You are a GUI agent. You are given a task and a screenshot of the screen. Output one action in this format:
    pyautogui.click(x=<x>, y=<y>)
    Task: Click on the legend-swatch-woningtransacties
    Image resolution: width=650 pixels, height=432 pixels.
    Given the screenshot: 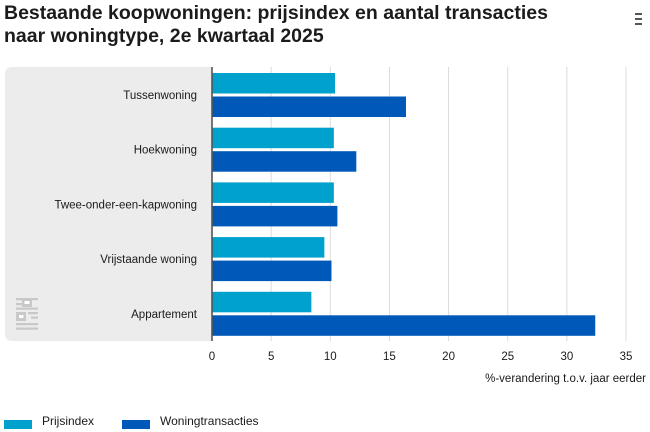 What is the action you would take?
    pyautogui.click(x=136, y=424)
    